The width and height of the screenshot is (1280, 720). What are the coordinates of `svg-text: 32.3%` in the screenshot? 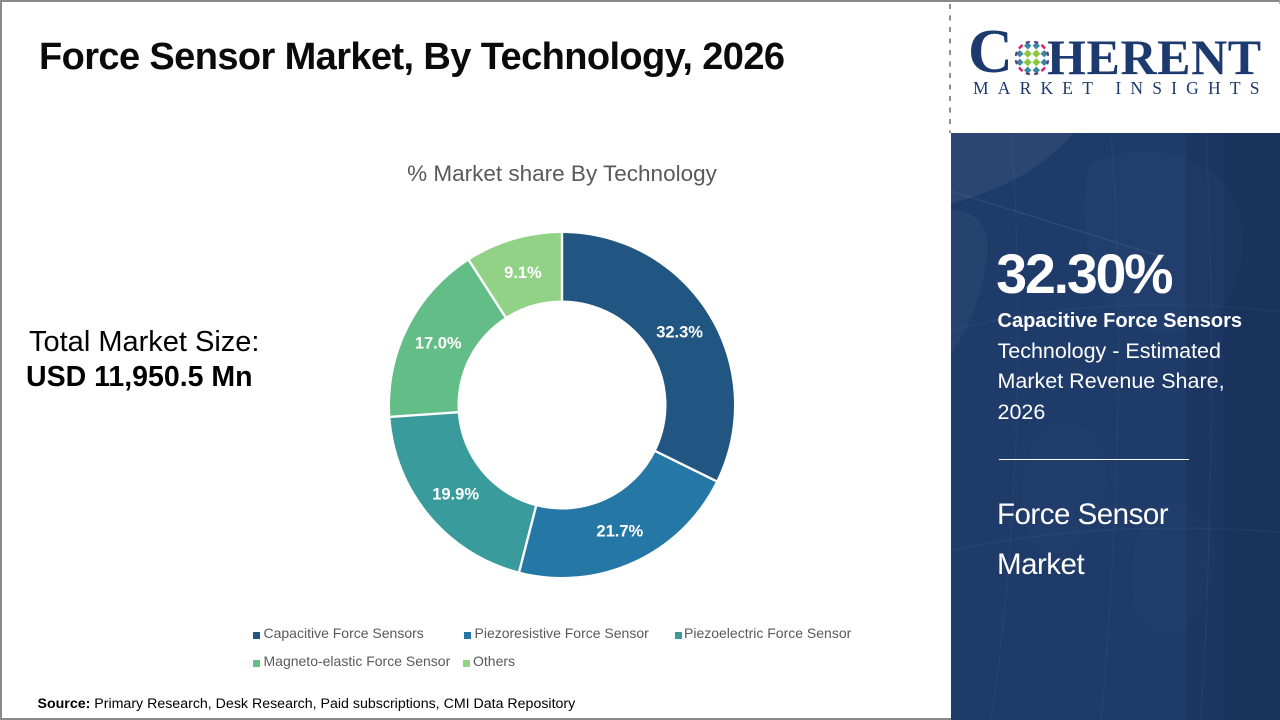 It's located at (679, 333).